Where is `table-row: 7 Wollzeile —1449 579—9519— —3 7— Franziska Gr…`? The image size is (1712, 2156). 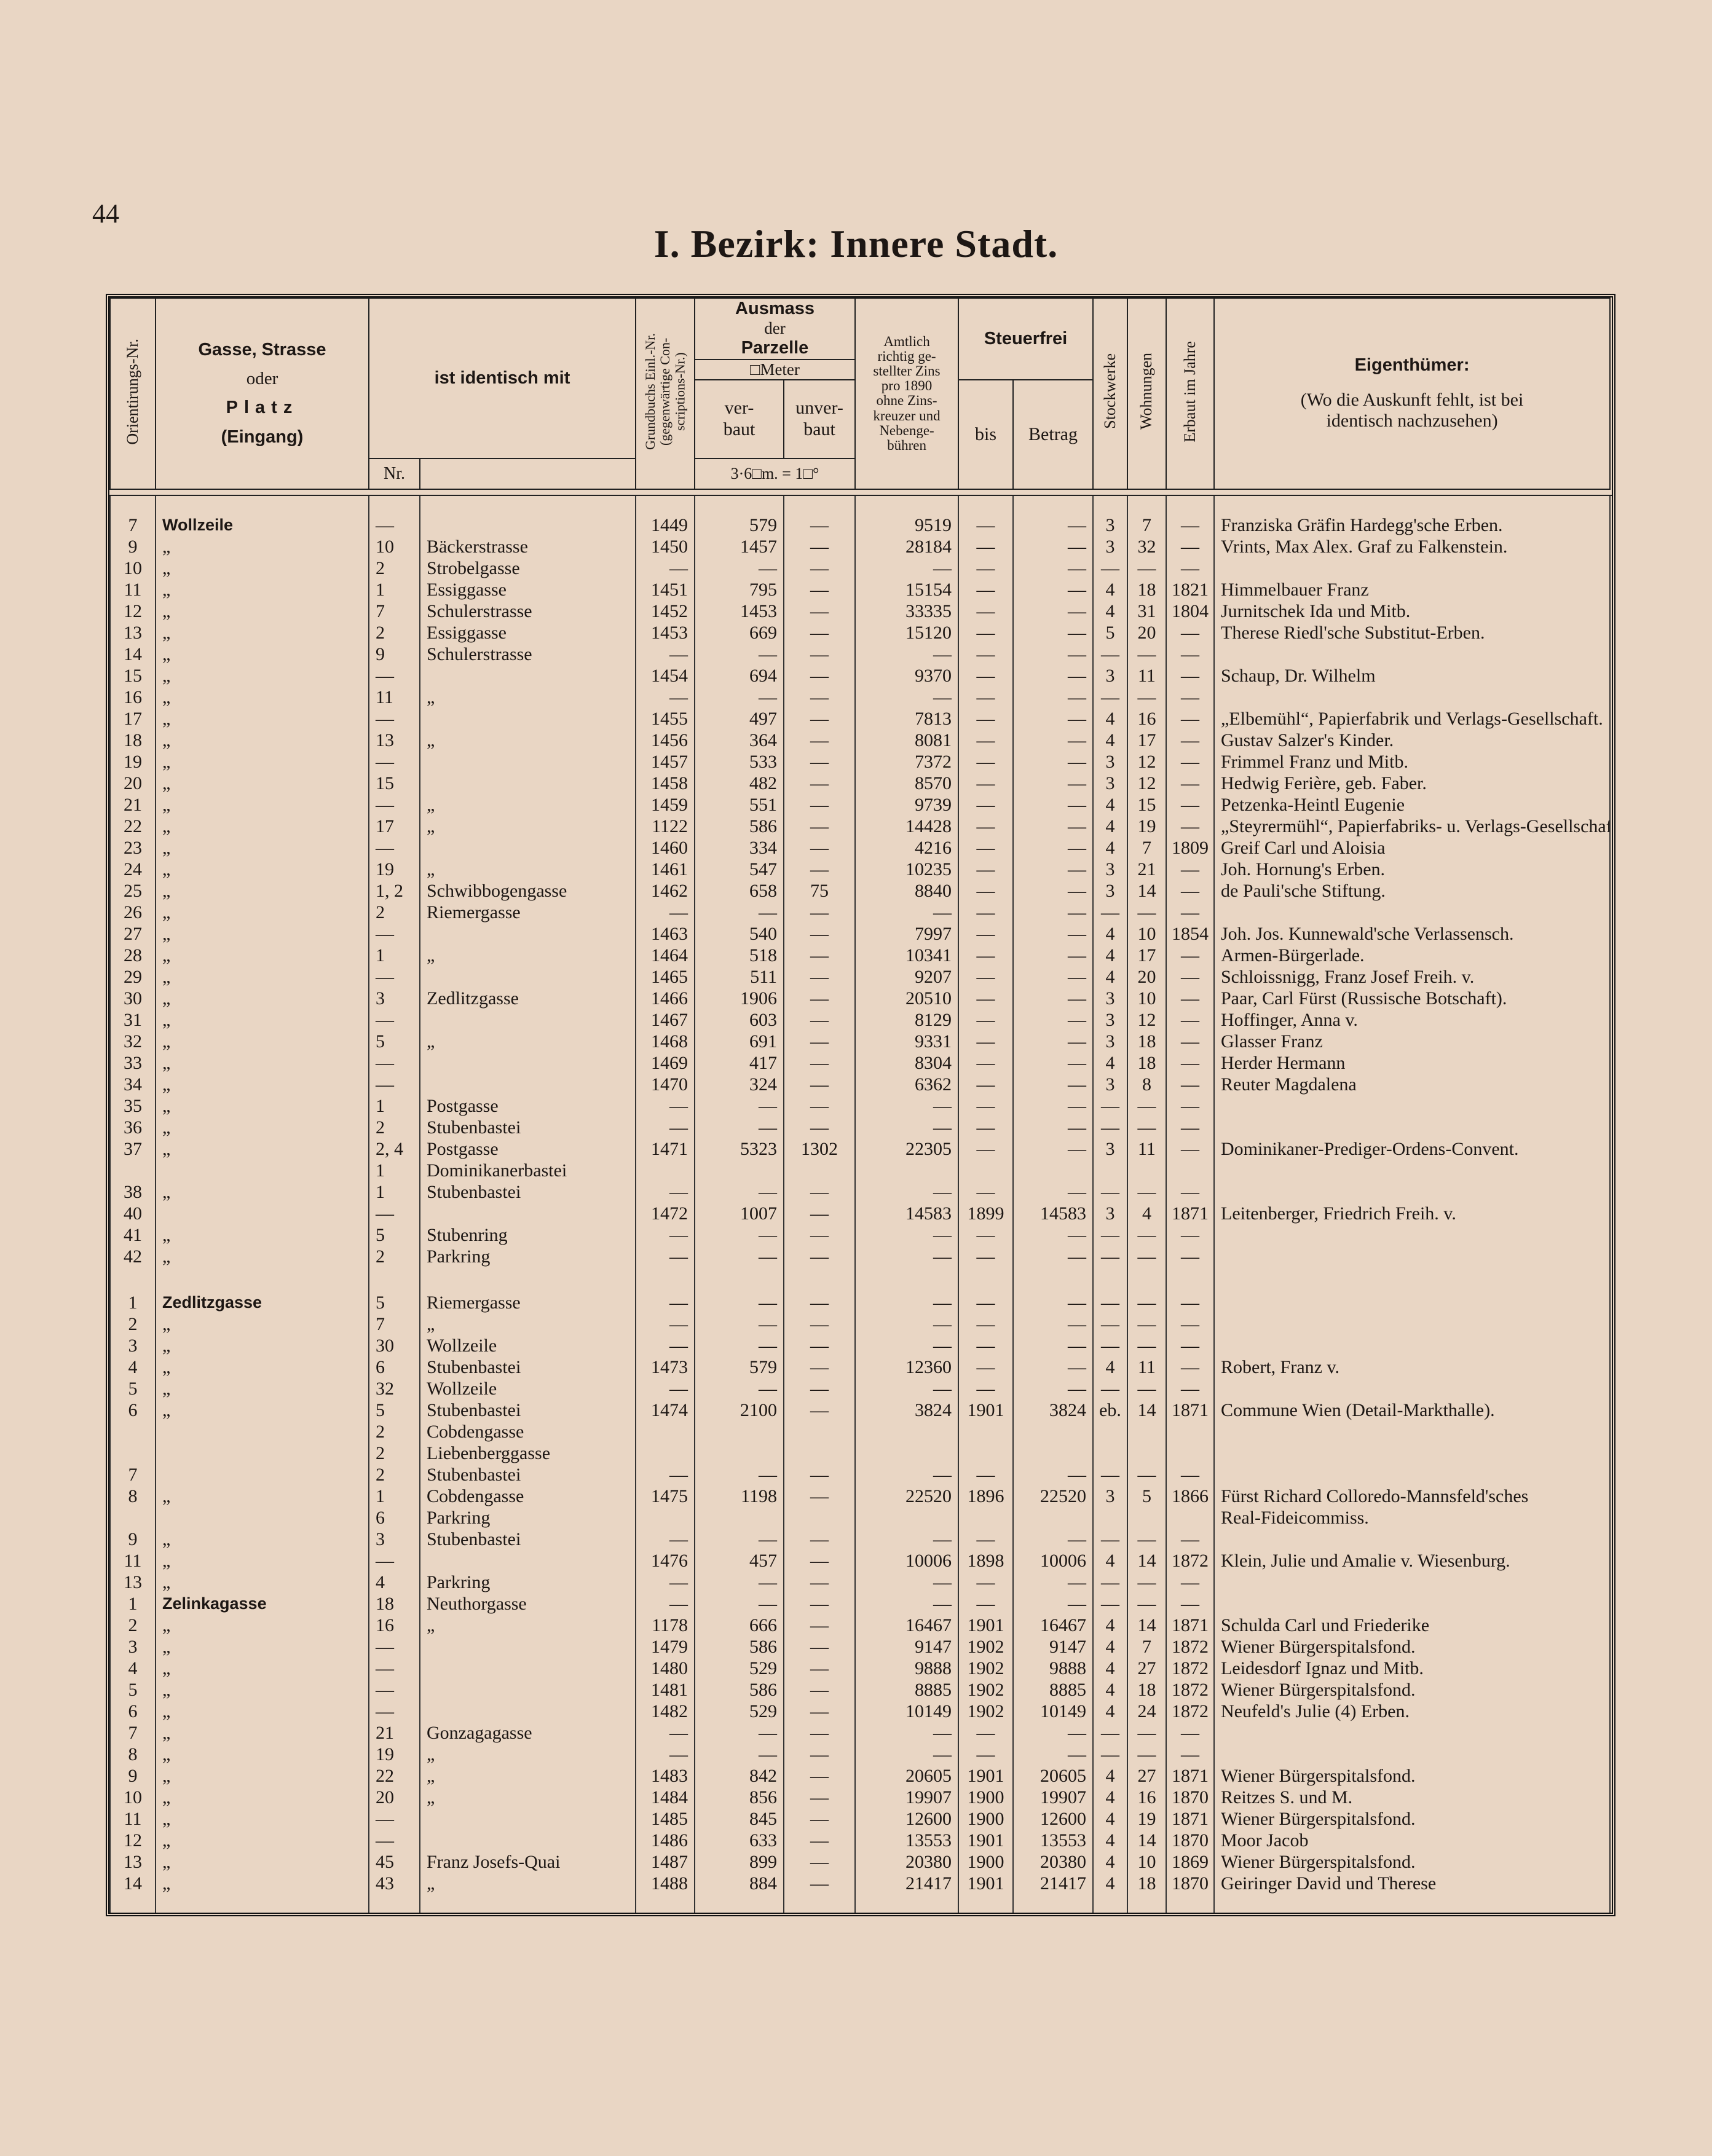
table-row: 7 Wollzeile —1449 579—9519— —3 7— Franziska Gr… is located at coordinates (860, 515).